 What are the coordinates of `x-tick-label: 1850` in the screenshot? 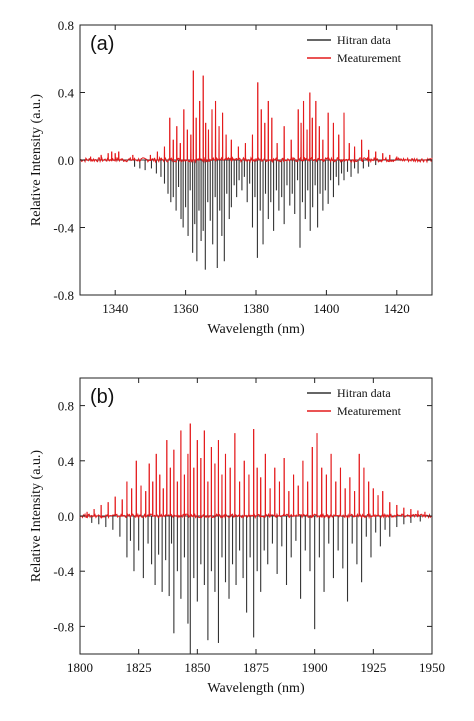 It's located at (197, 667).